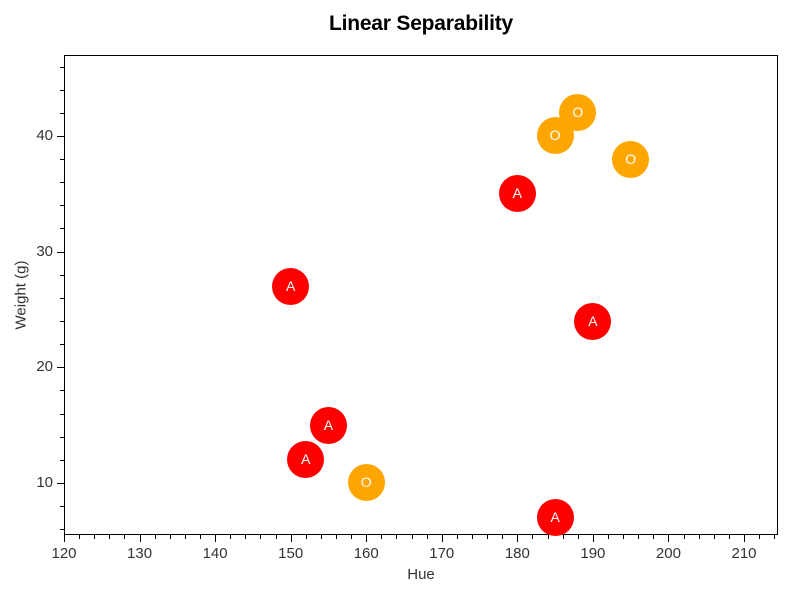 This screenshot has width=800, height=600. What do you see at coordinates (442, 553) in the screenshot?
I see `x-tick-label: 170` at bounding box center [442, 553].